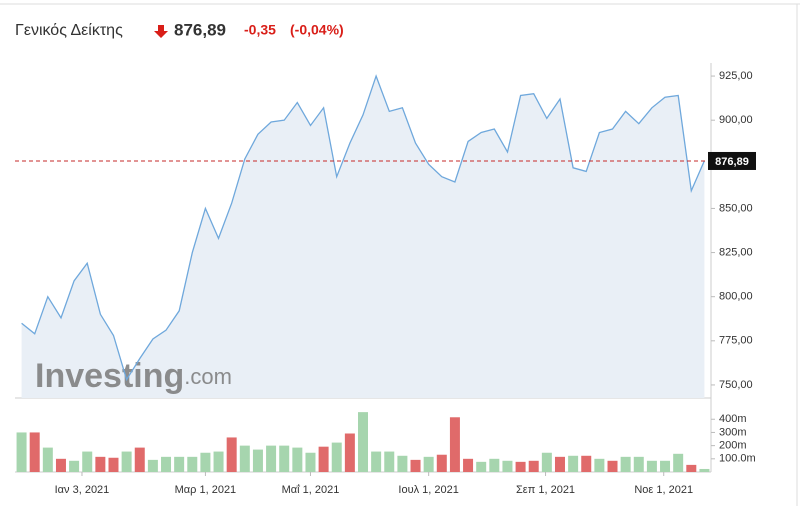  Describe the element at coordinates (736, 252) in the screenshot. I see `y-tick-label: 825,00` at that location.